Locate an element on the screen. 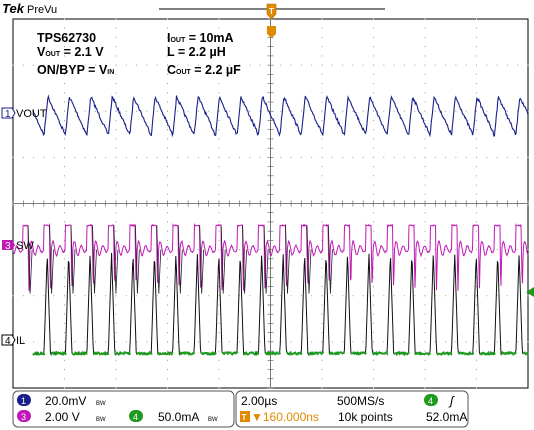 The width and height of the screenshot is (534, 430). channel-marker-3: 3 SW is located at coordinates (18, 246).